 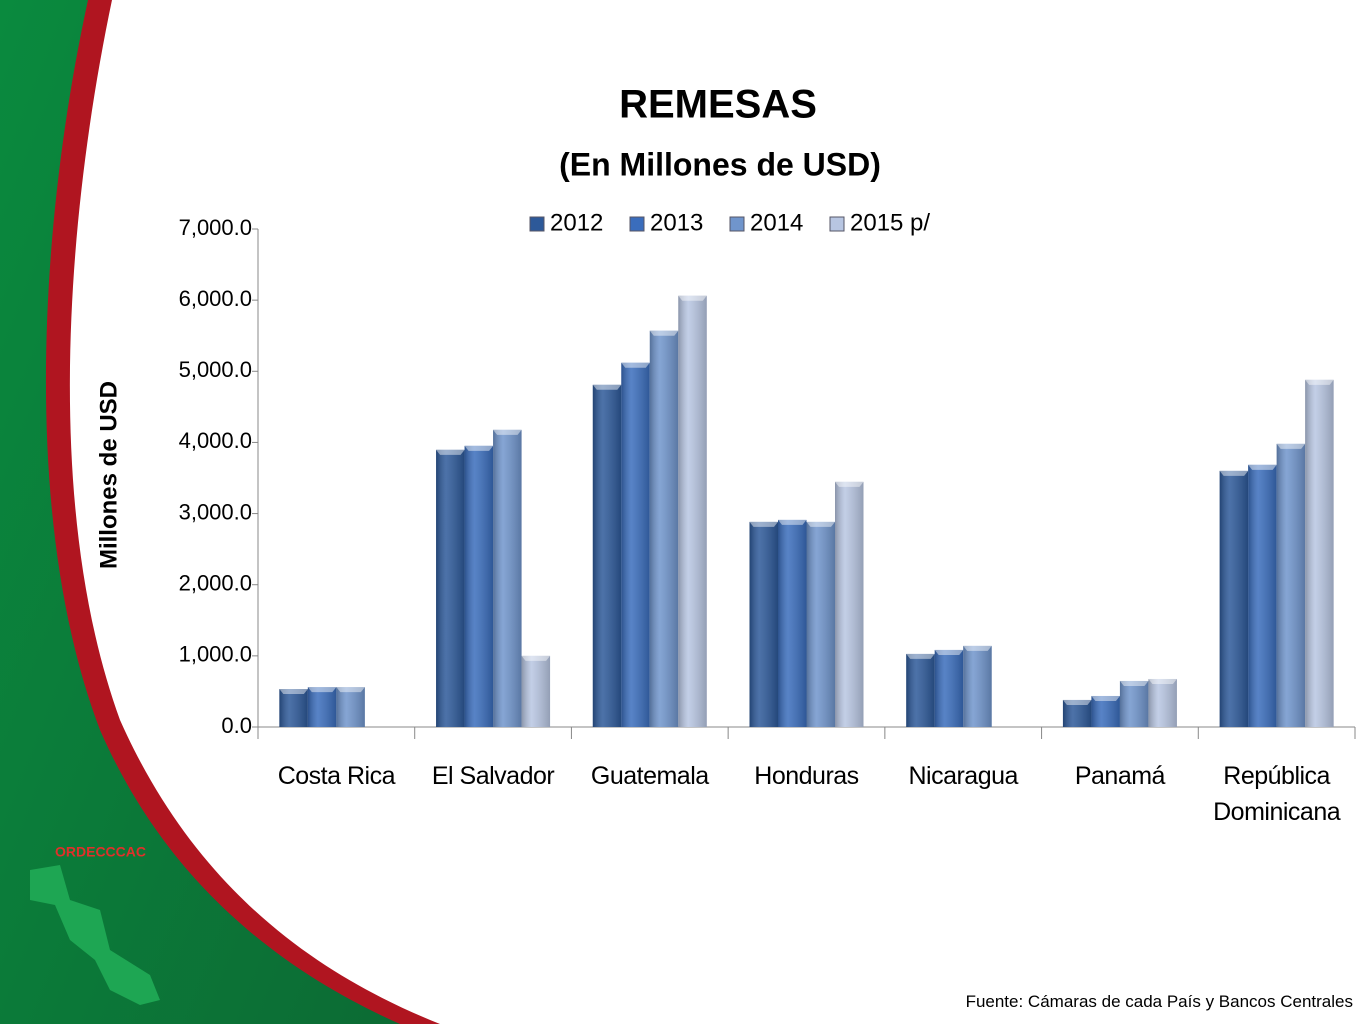 I want to click on x-tick-label: Honduras, so click(x=806, y=776).